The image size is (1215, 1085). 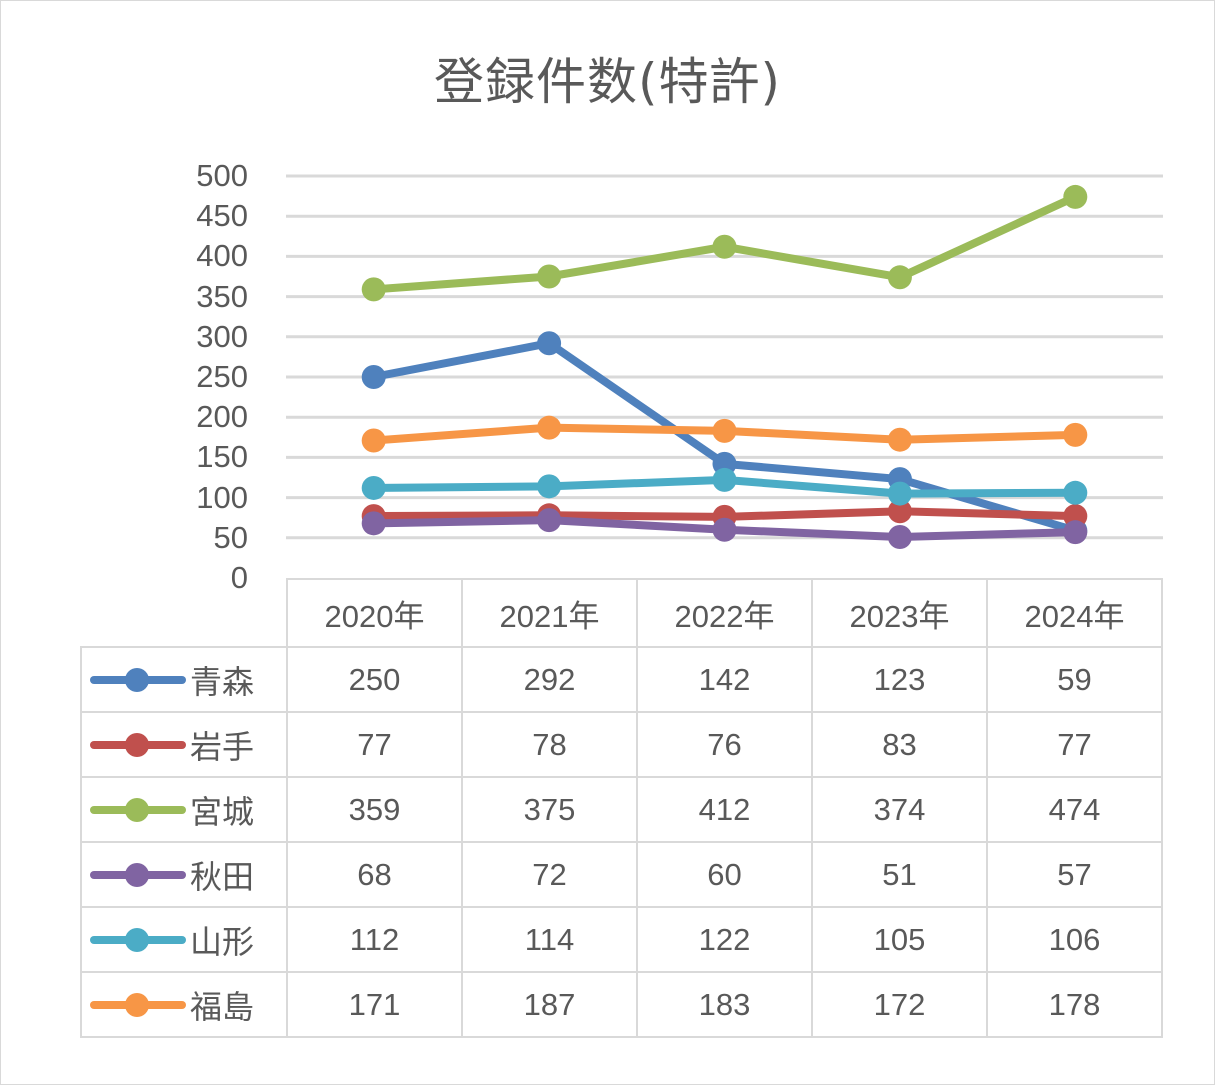 I want to click on column-header: 2020年, so click(x=374, y=613).